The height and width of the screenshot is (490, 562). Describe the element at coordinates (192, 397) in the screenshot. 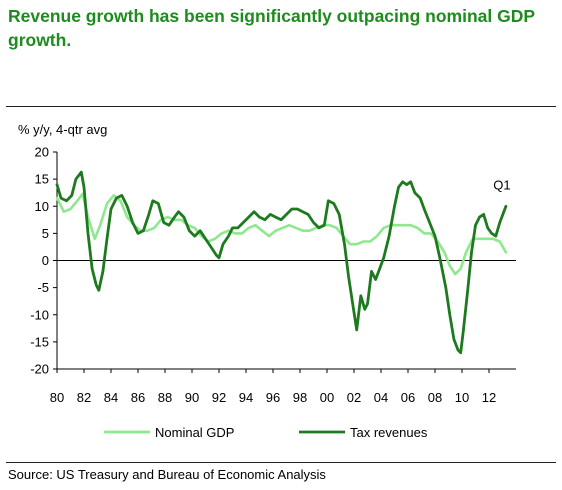

I see `x-tick-label: 90` at that location.